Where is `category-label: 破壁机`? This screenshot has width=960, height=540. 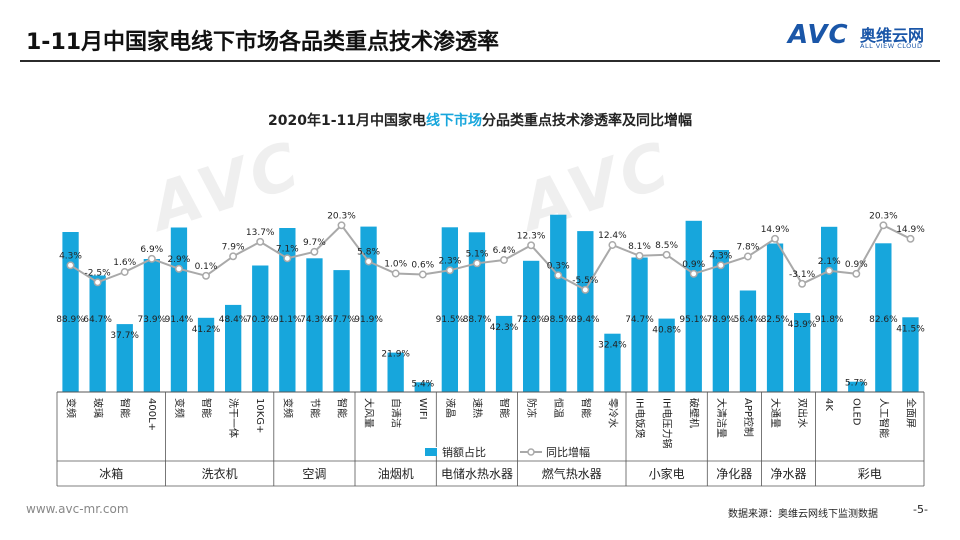
category-label: 破壁机 is located at coordinates (694, 413).